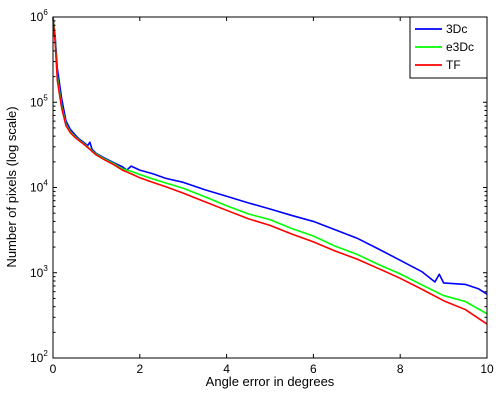  What do you see at coordinates (444, 47) in the screenshot?
I see `legend-entries: 3Dc e3Dc TF` at bounding box center [444, 47].